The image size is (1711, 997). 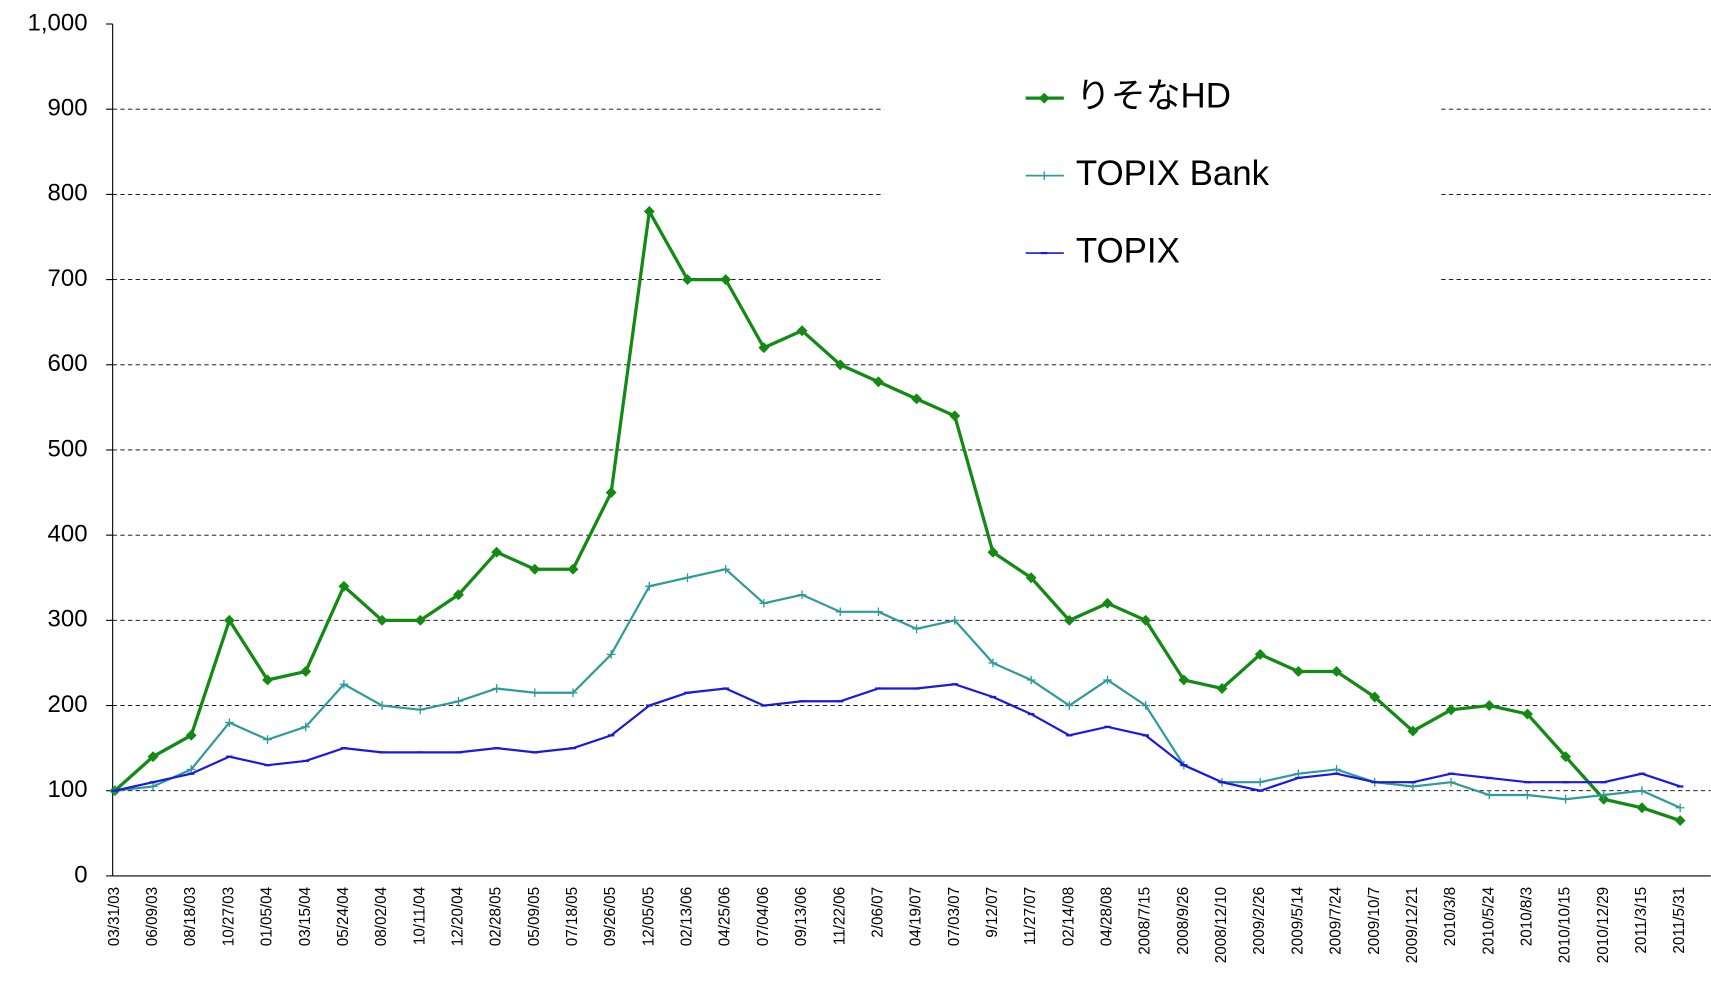 I want to click on x-tick-label: 10/11/04, so click(x=419, y=915).